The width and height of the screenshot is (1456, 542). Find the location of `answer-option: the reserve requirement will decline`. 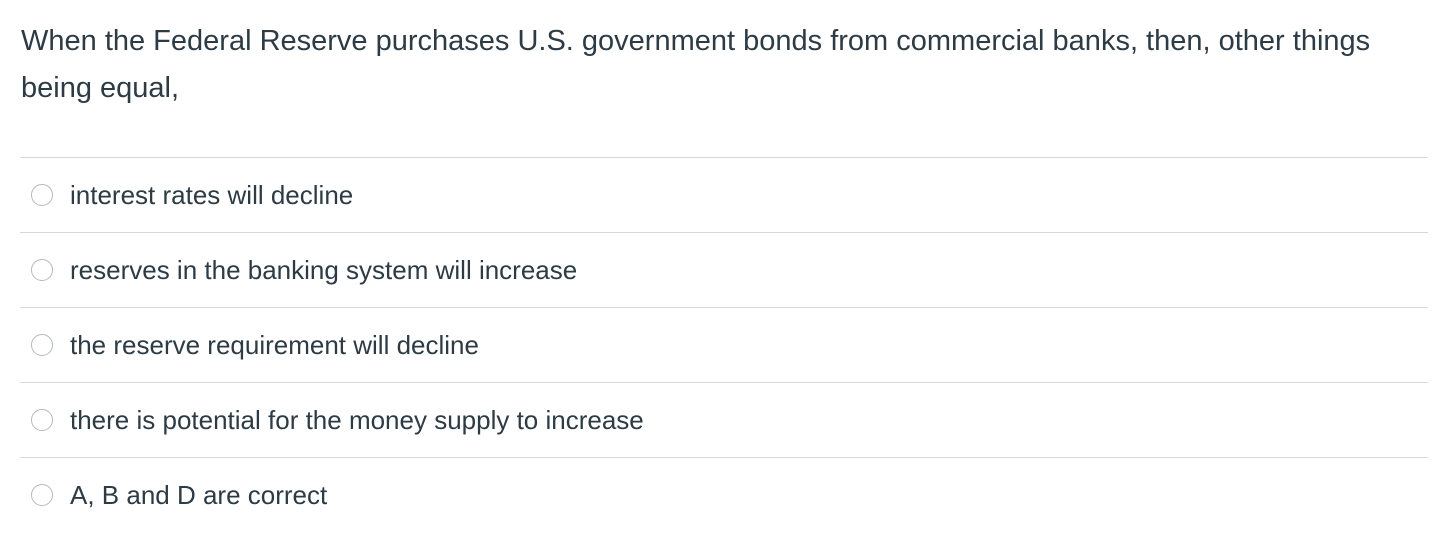

answer-option: the reserve requirement will decline is located at coordinates (724, 344).